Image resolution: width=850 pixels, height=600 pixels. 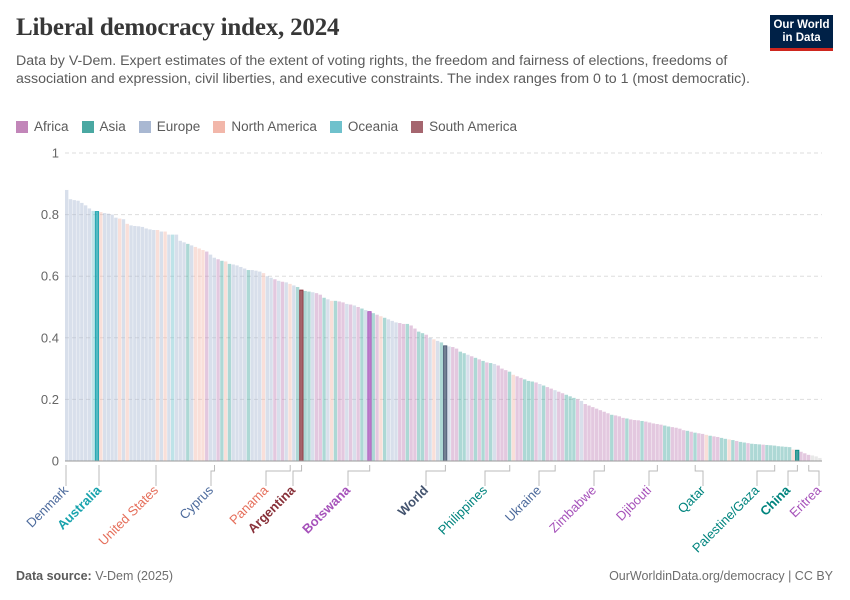 I want to click on legend-item-africa: Africa, so click(x=42, y=126).